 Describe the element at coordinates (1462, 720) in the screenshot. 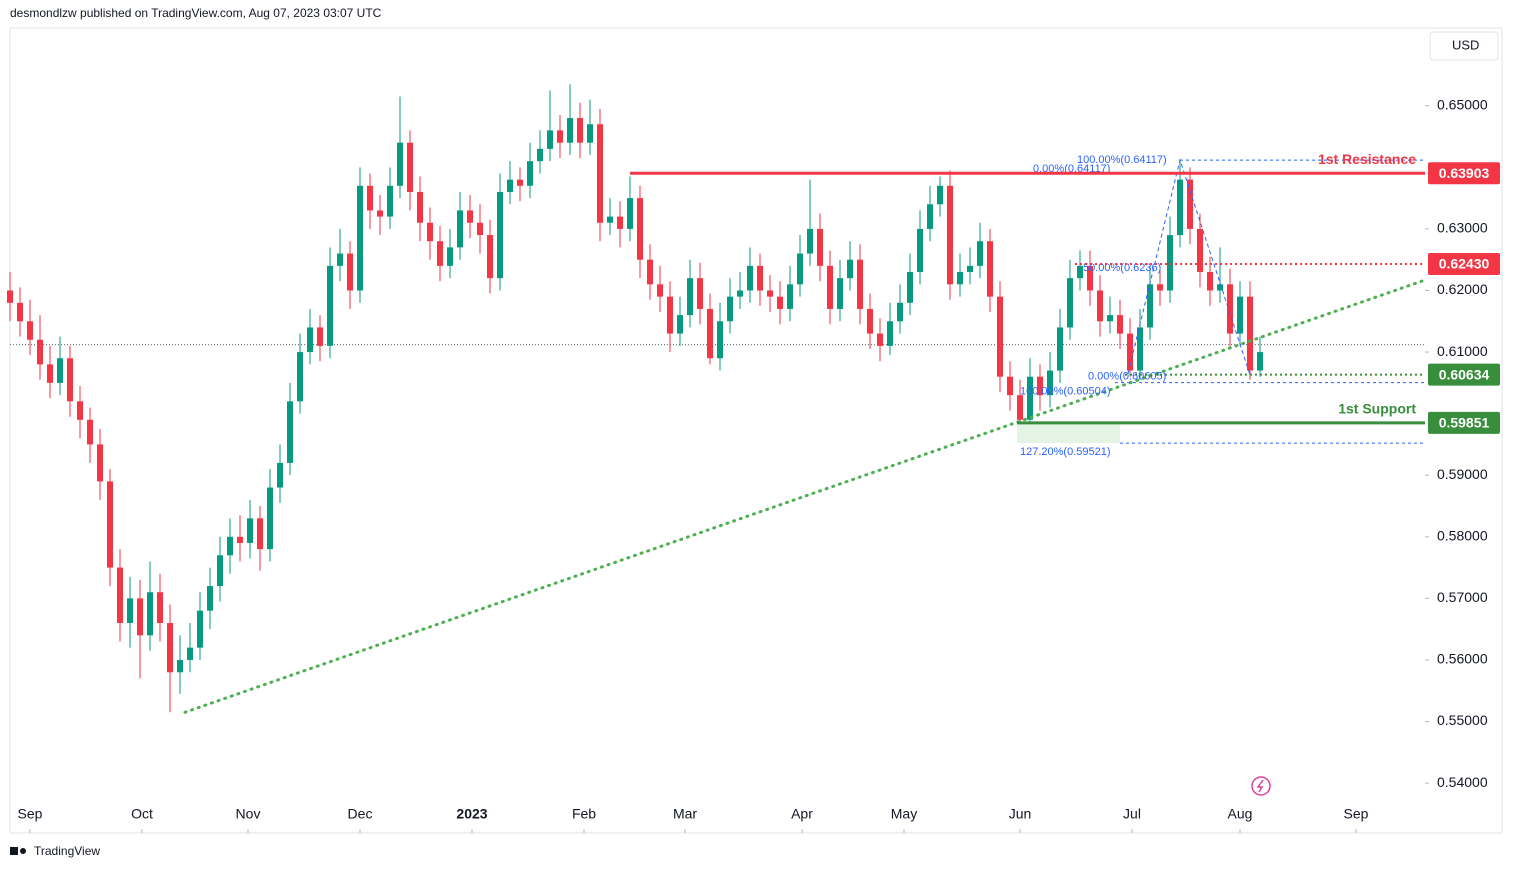

I see `y-tick-label: 0.55000` at that location.